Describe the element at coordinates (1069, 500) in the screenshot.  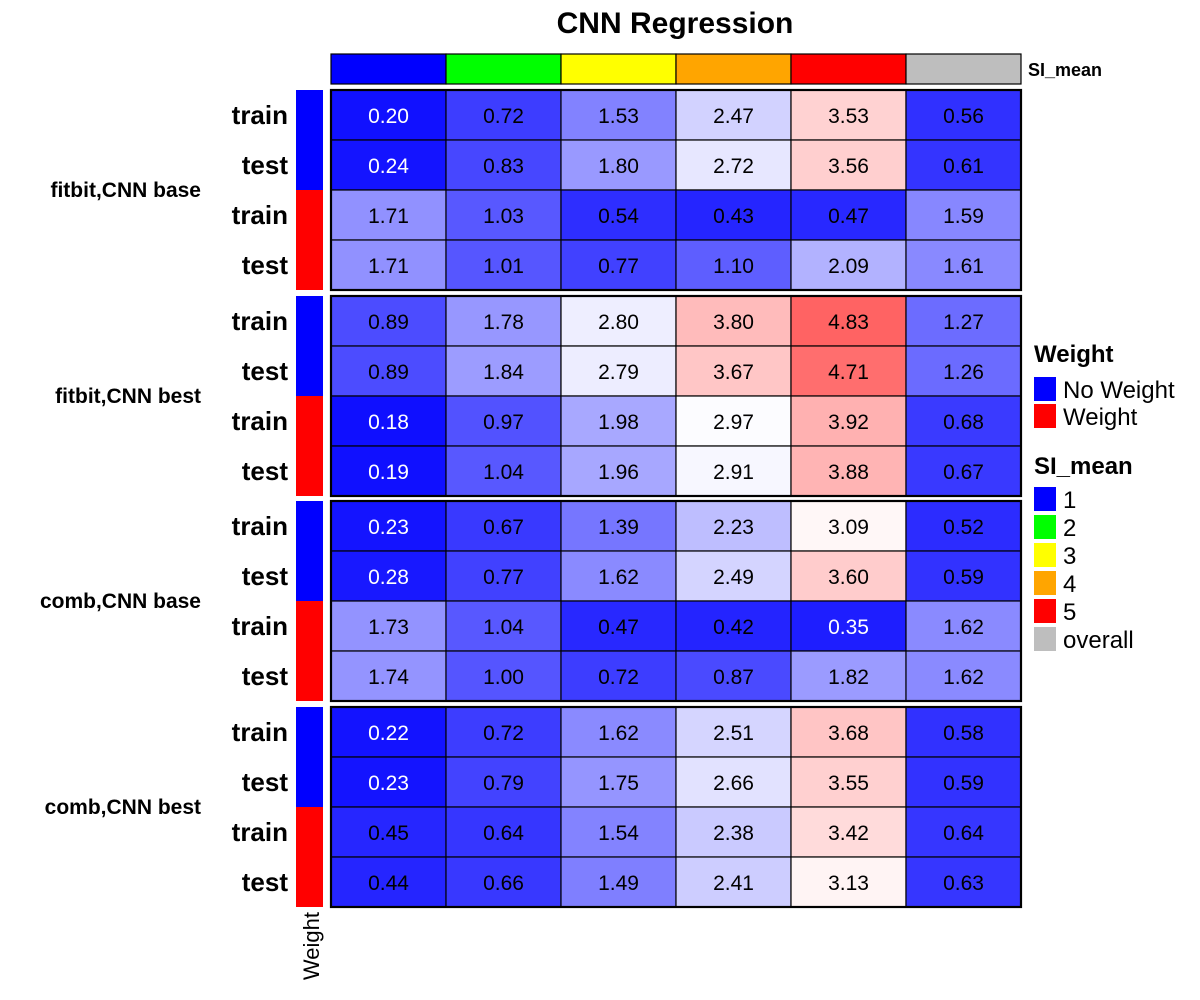
I see `si-mean-legend-label: 1` at that location.